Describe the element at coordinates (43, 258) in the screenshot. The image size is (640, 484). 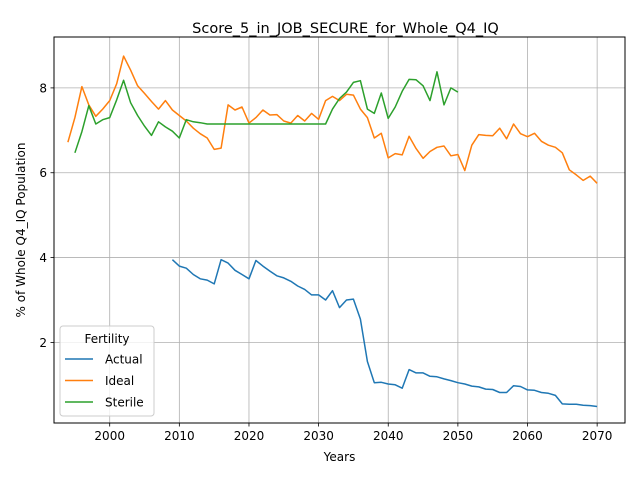
I see `y-tick-label: 4` at that location.